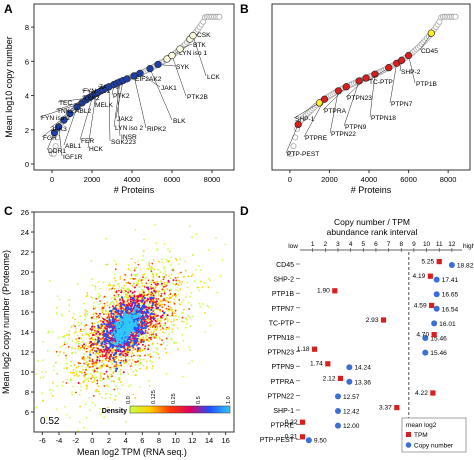  What do you see at coordinates (25, 372) in the screenshot?
I see `panel-c-ytick-label: 10` at bounding box center [25, 372].